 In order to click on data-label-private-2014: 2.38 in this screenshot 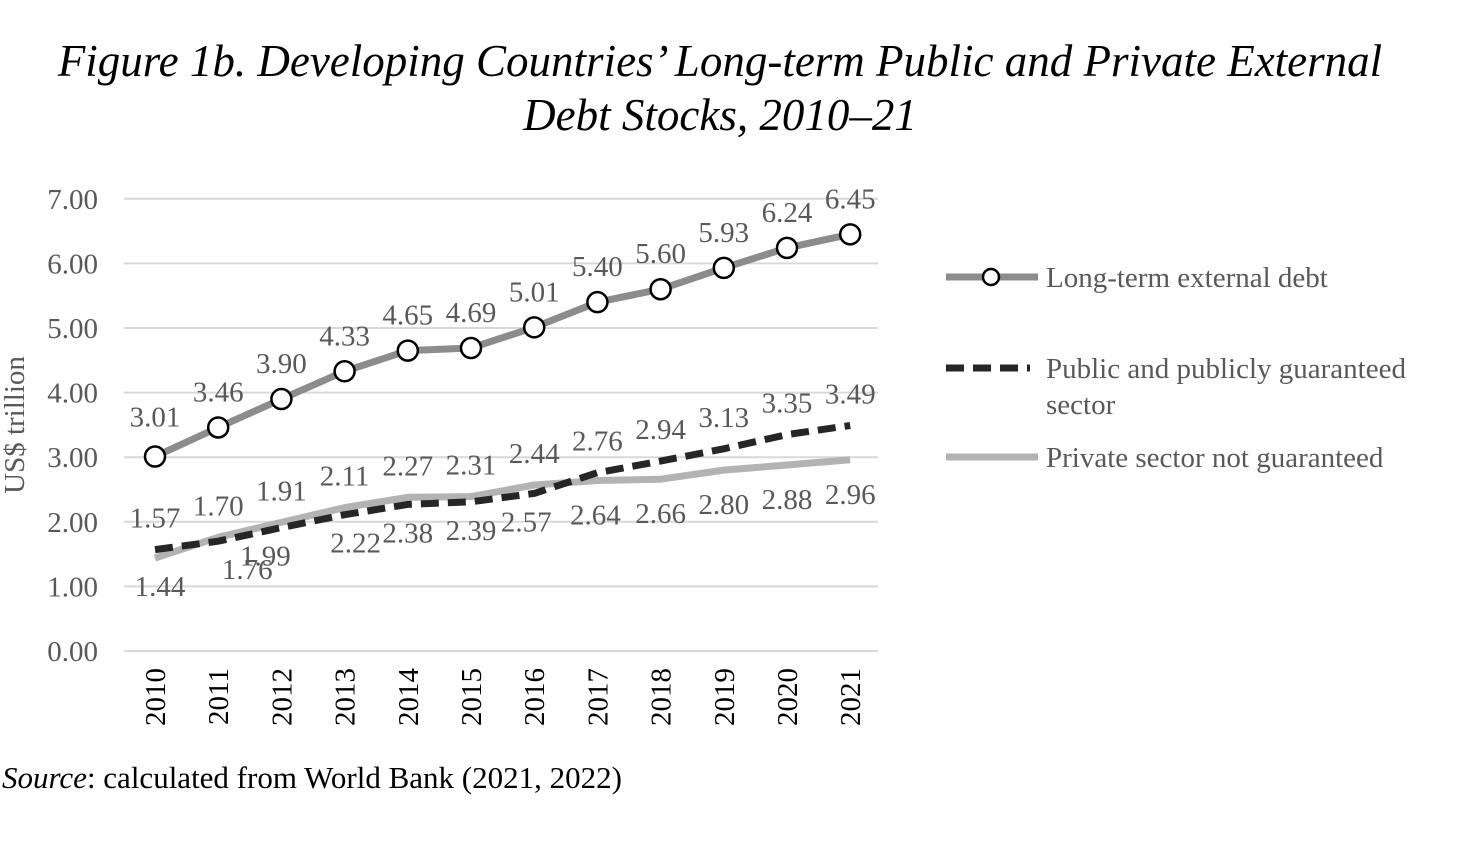, I will do `click(407, 533)`.